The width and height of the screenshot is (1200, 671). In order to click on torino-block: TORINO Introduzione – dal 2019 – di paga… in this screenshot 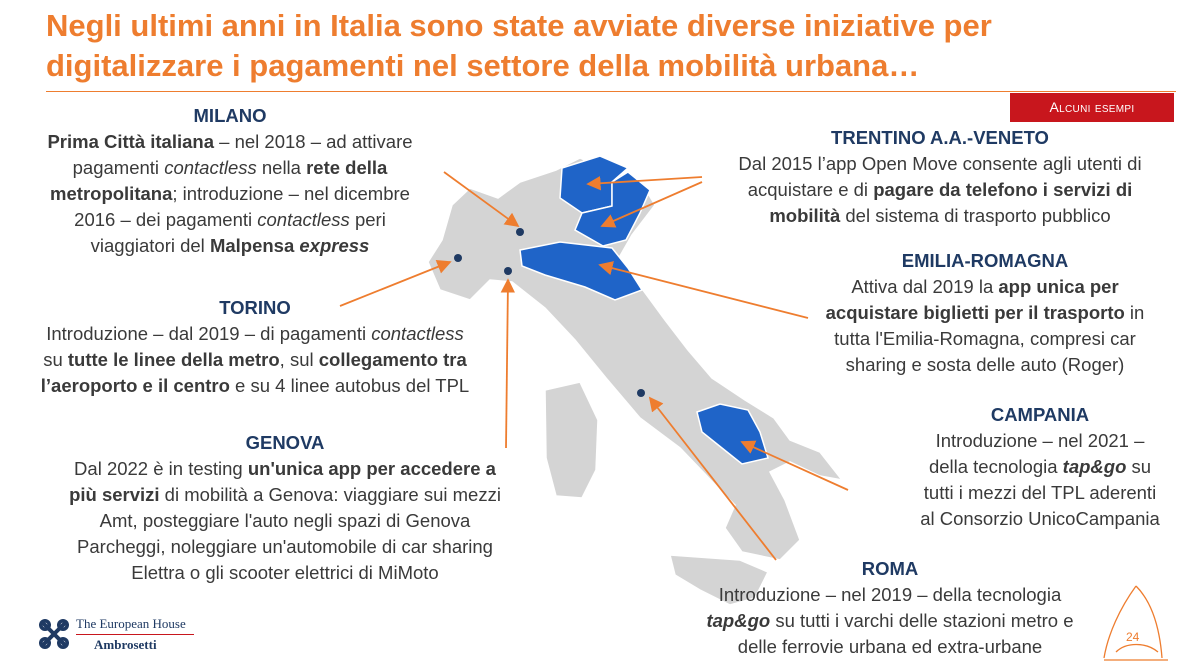, I will do `click(255, 347)`.